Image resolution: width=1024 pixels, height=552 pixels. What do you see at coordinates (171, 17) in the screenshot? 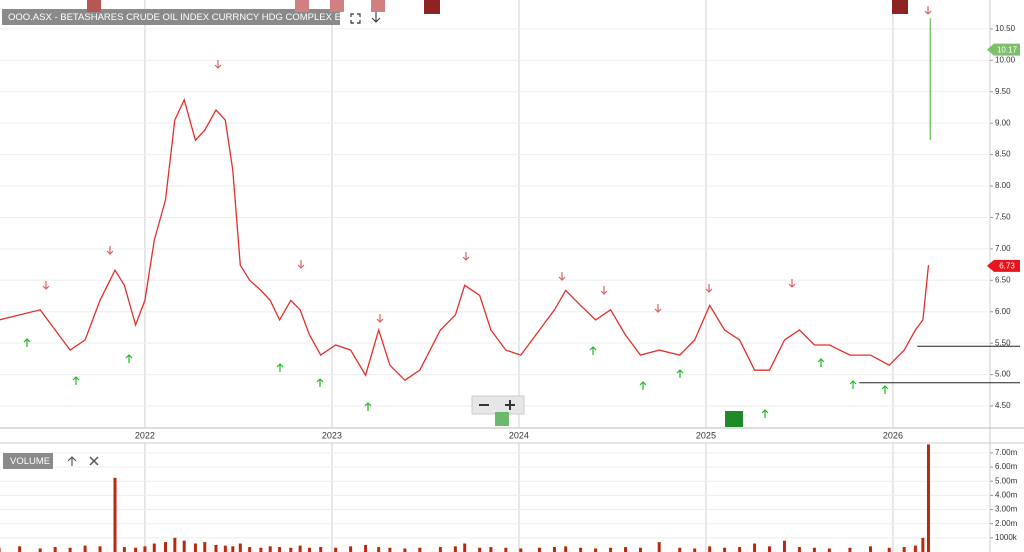
I see `title-box` at bounding box center [171, 17].